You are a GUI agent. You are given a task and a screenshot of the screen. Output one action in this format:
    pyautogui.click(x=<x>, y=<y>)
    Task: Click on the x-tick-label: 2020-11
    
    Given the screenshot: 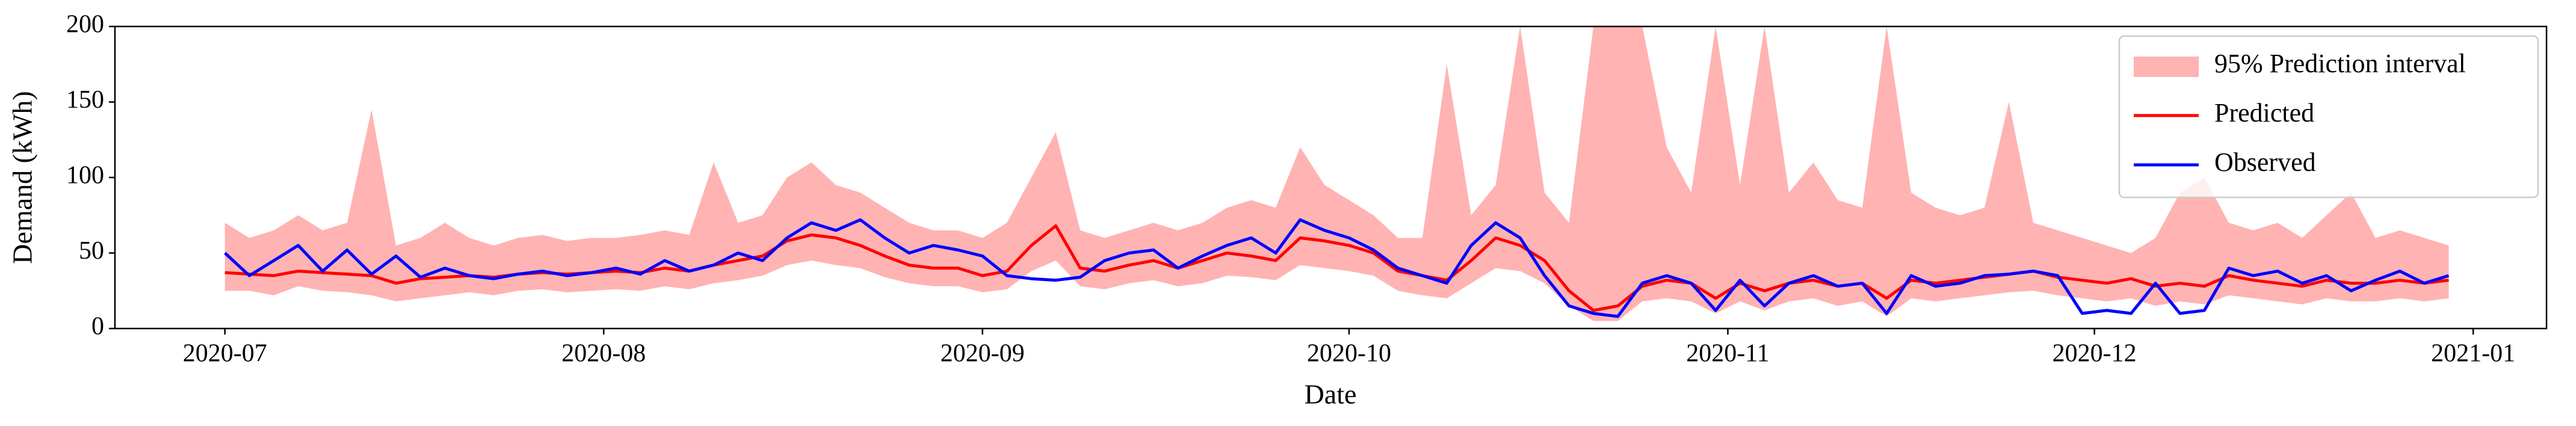 What is the action you would take?
    pyautogui.click(x=1727, y=354)
    